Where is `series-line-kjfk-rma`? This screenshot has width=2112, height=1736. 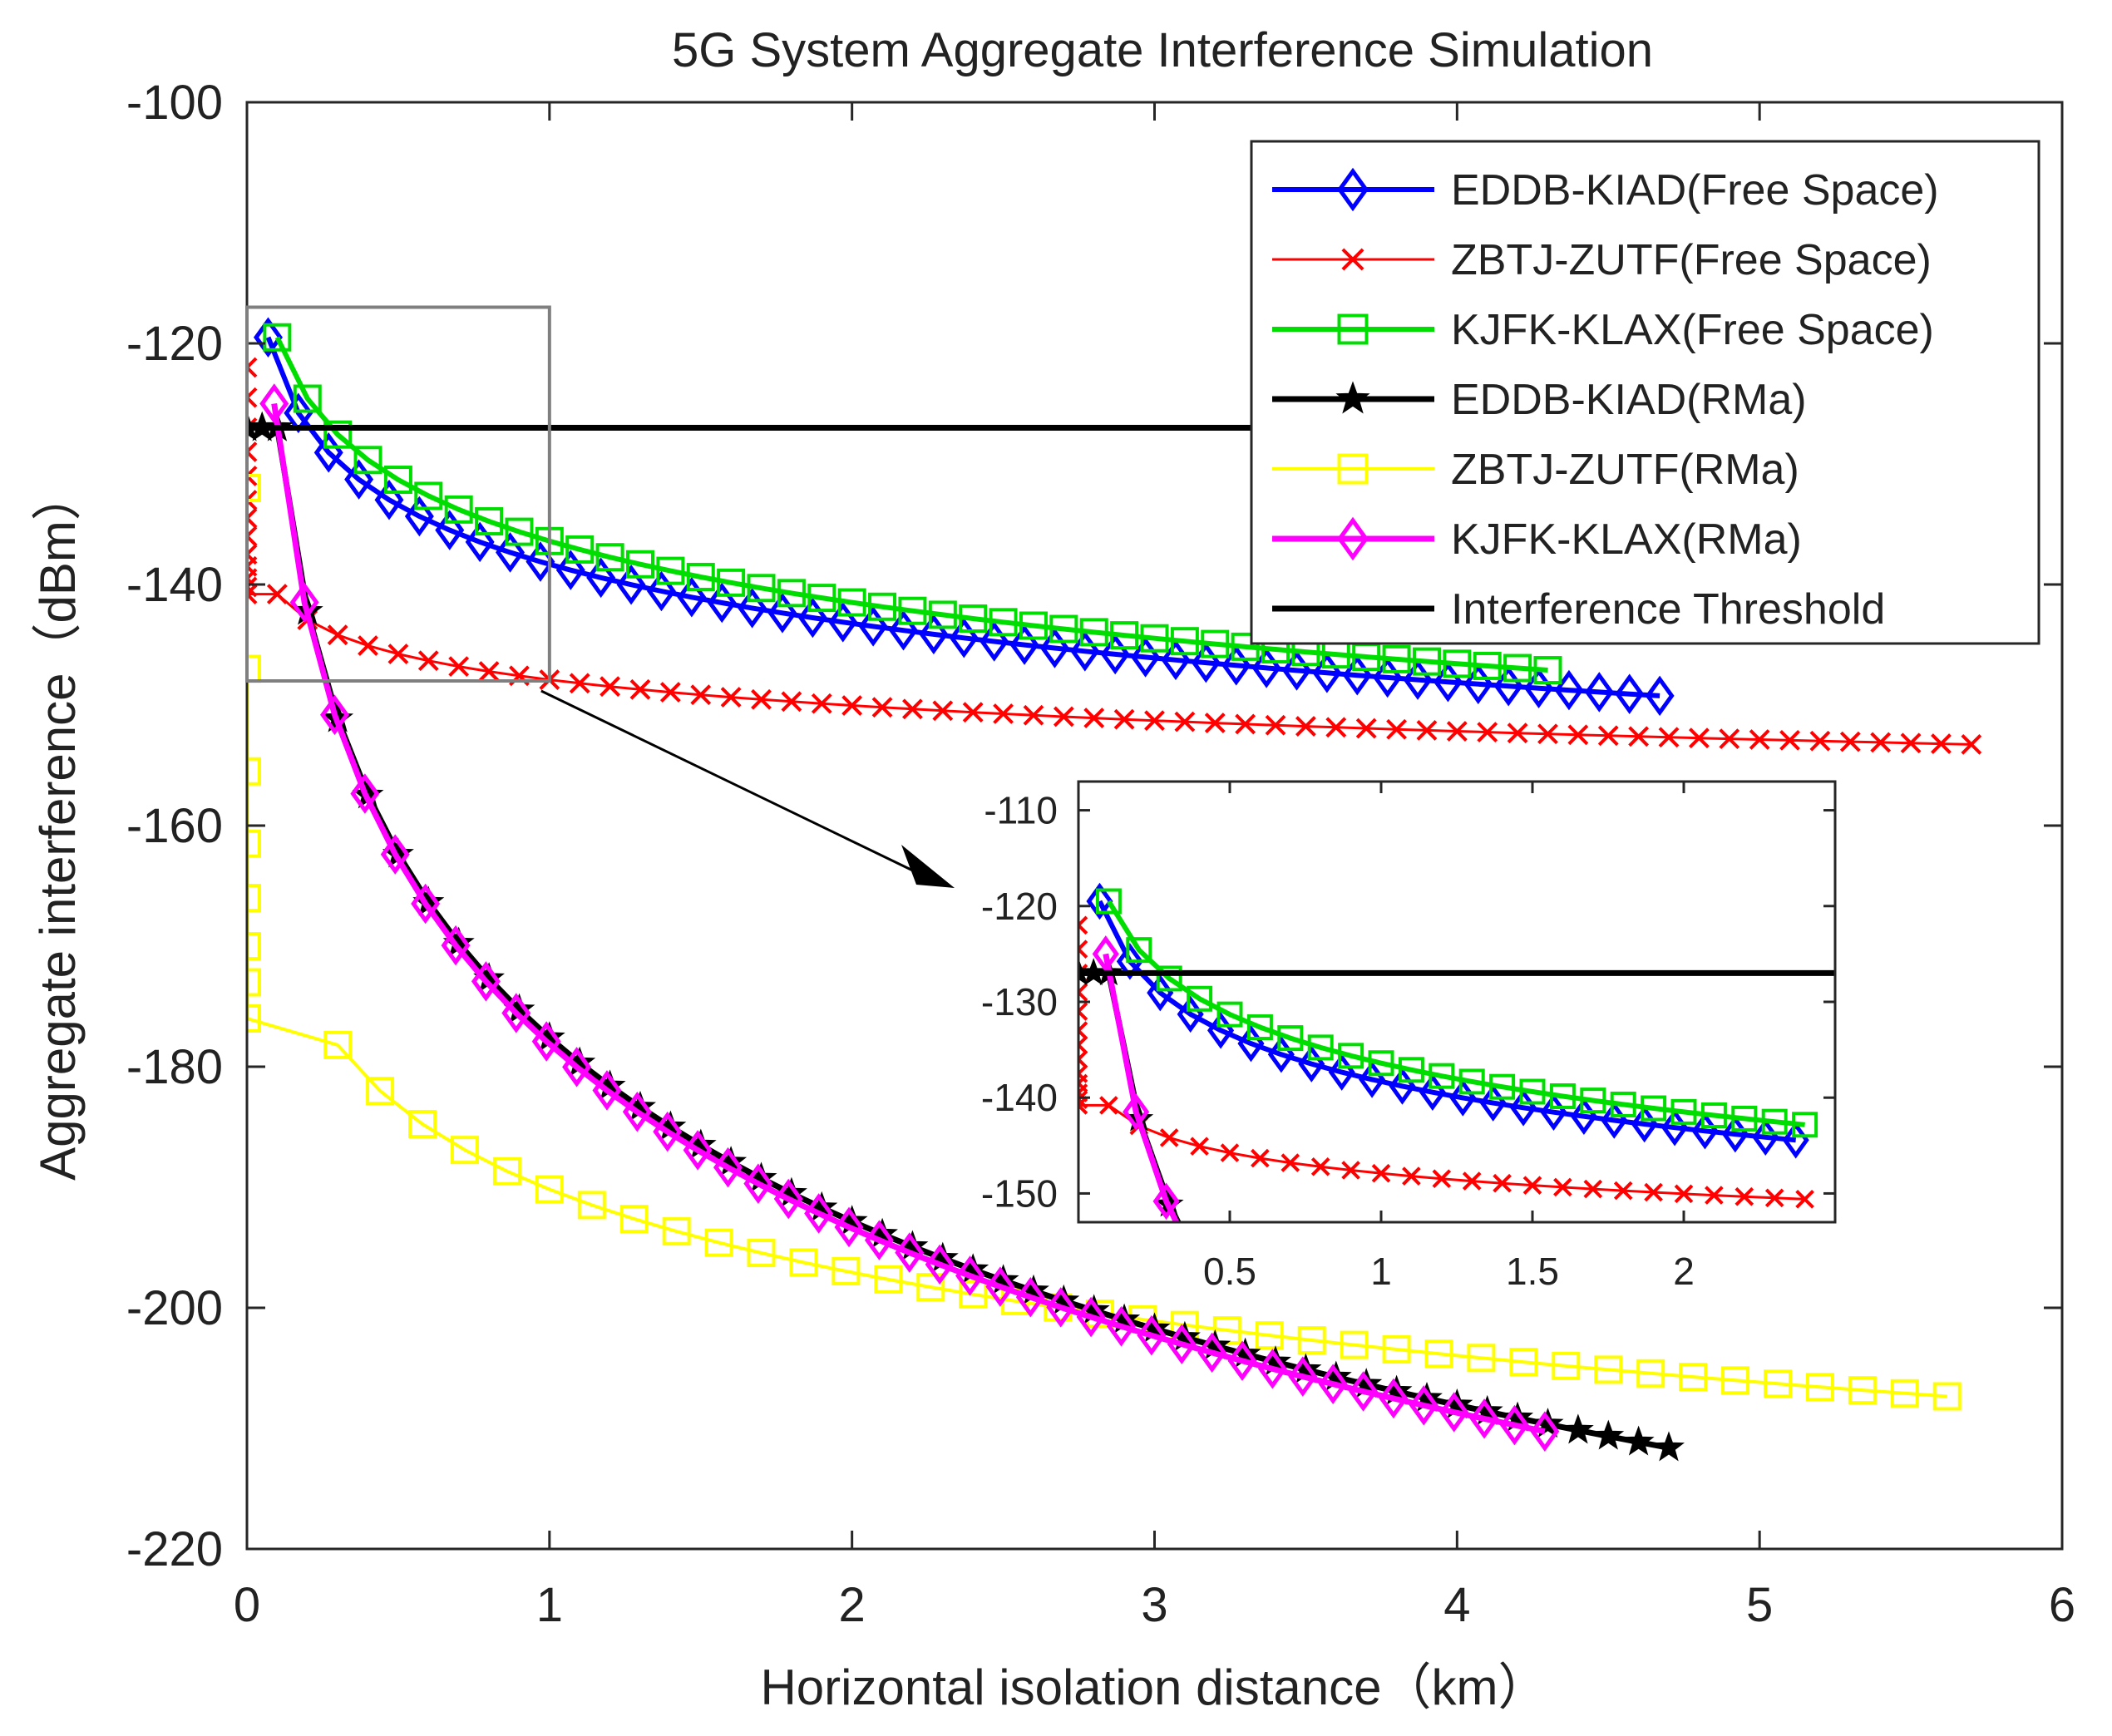
series-line-kjfk-rma is located at coordinates (1141, 1087).